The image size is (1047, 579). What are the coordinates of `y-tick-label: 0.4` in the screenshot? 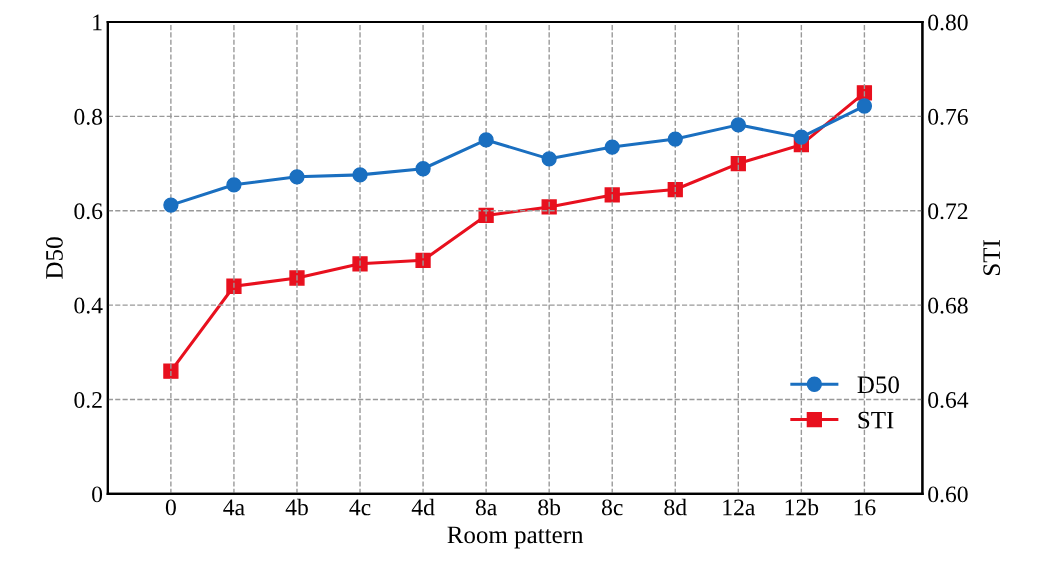 It's located at (88, 305).